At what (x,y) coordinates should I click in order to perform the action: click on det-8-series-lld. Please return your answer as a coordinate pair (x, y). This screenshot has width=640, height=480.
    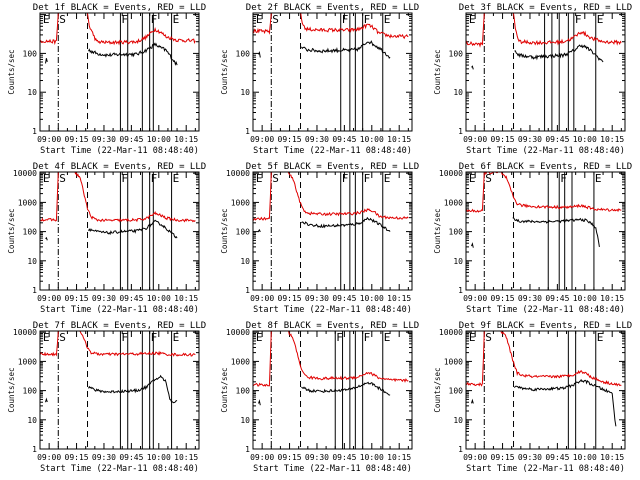
    Looking at the image, I should click on (331, 359).